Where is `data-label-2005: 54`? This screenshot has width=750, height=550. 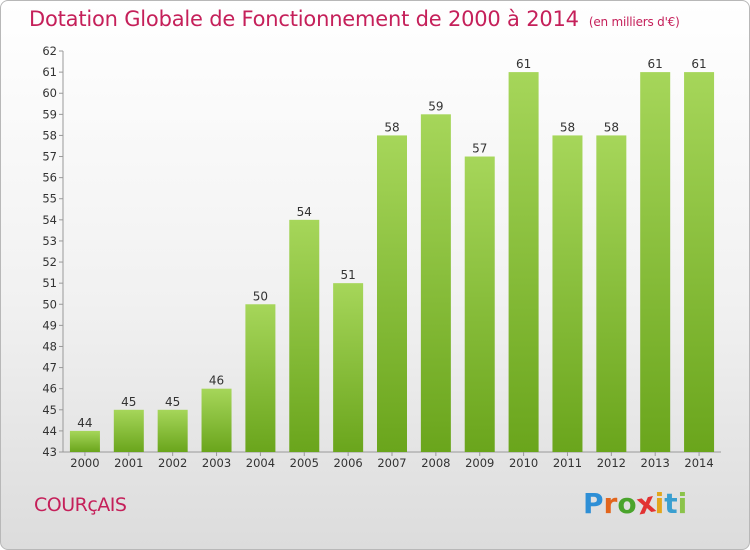
data-label-2005: 54 is located at coordinates (304, 212).